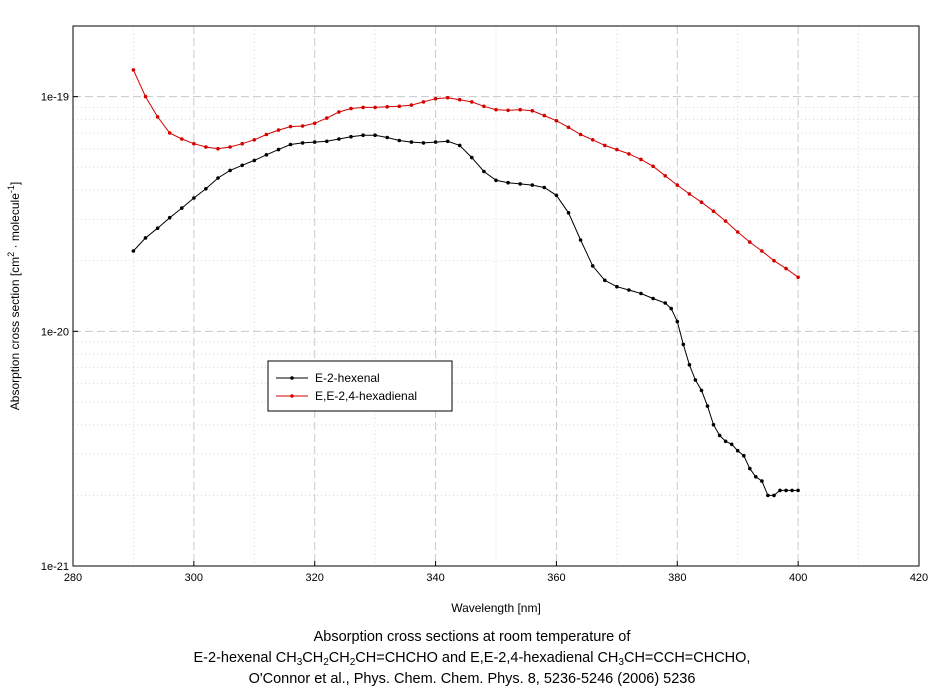  I want to click on legend-label-e-2-hexenal: E-2-hexenal, so click(347, 378).